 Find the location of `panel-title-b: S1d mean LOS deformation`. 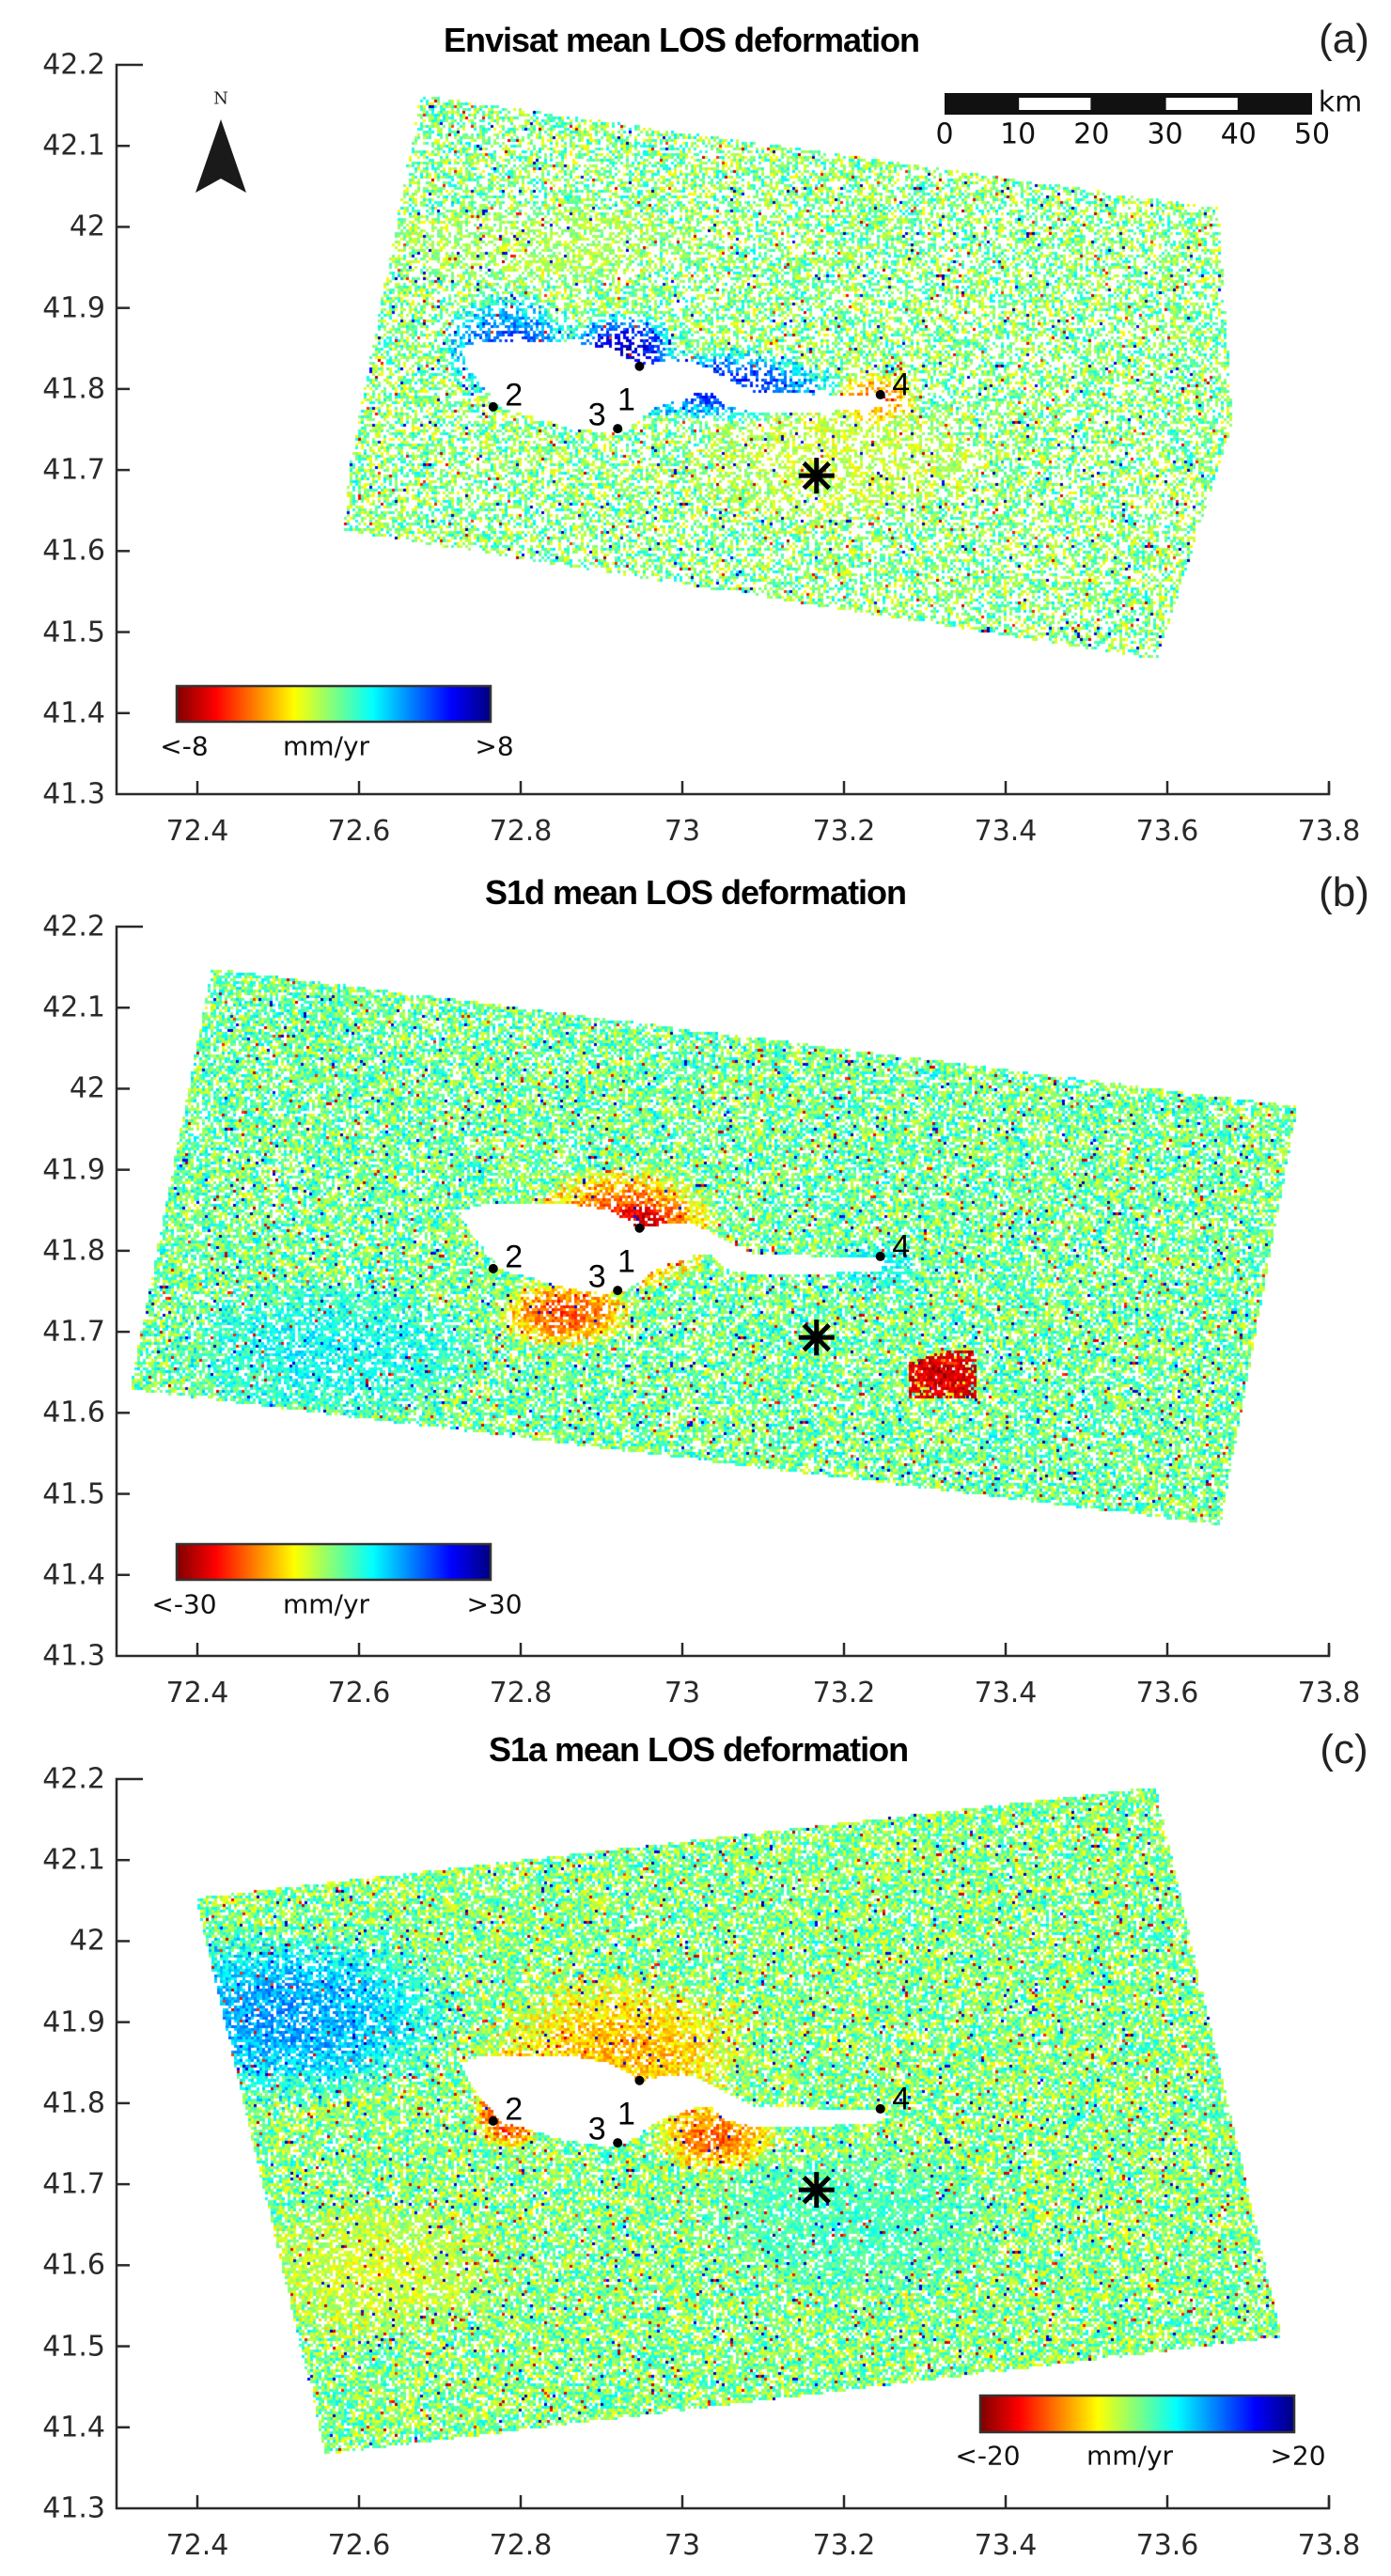

panel-title-b: S1d mean LOS deformation is located at coordinates (696, 892).